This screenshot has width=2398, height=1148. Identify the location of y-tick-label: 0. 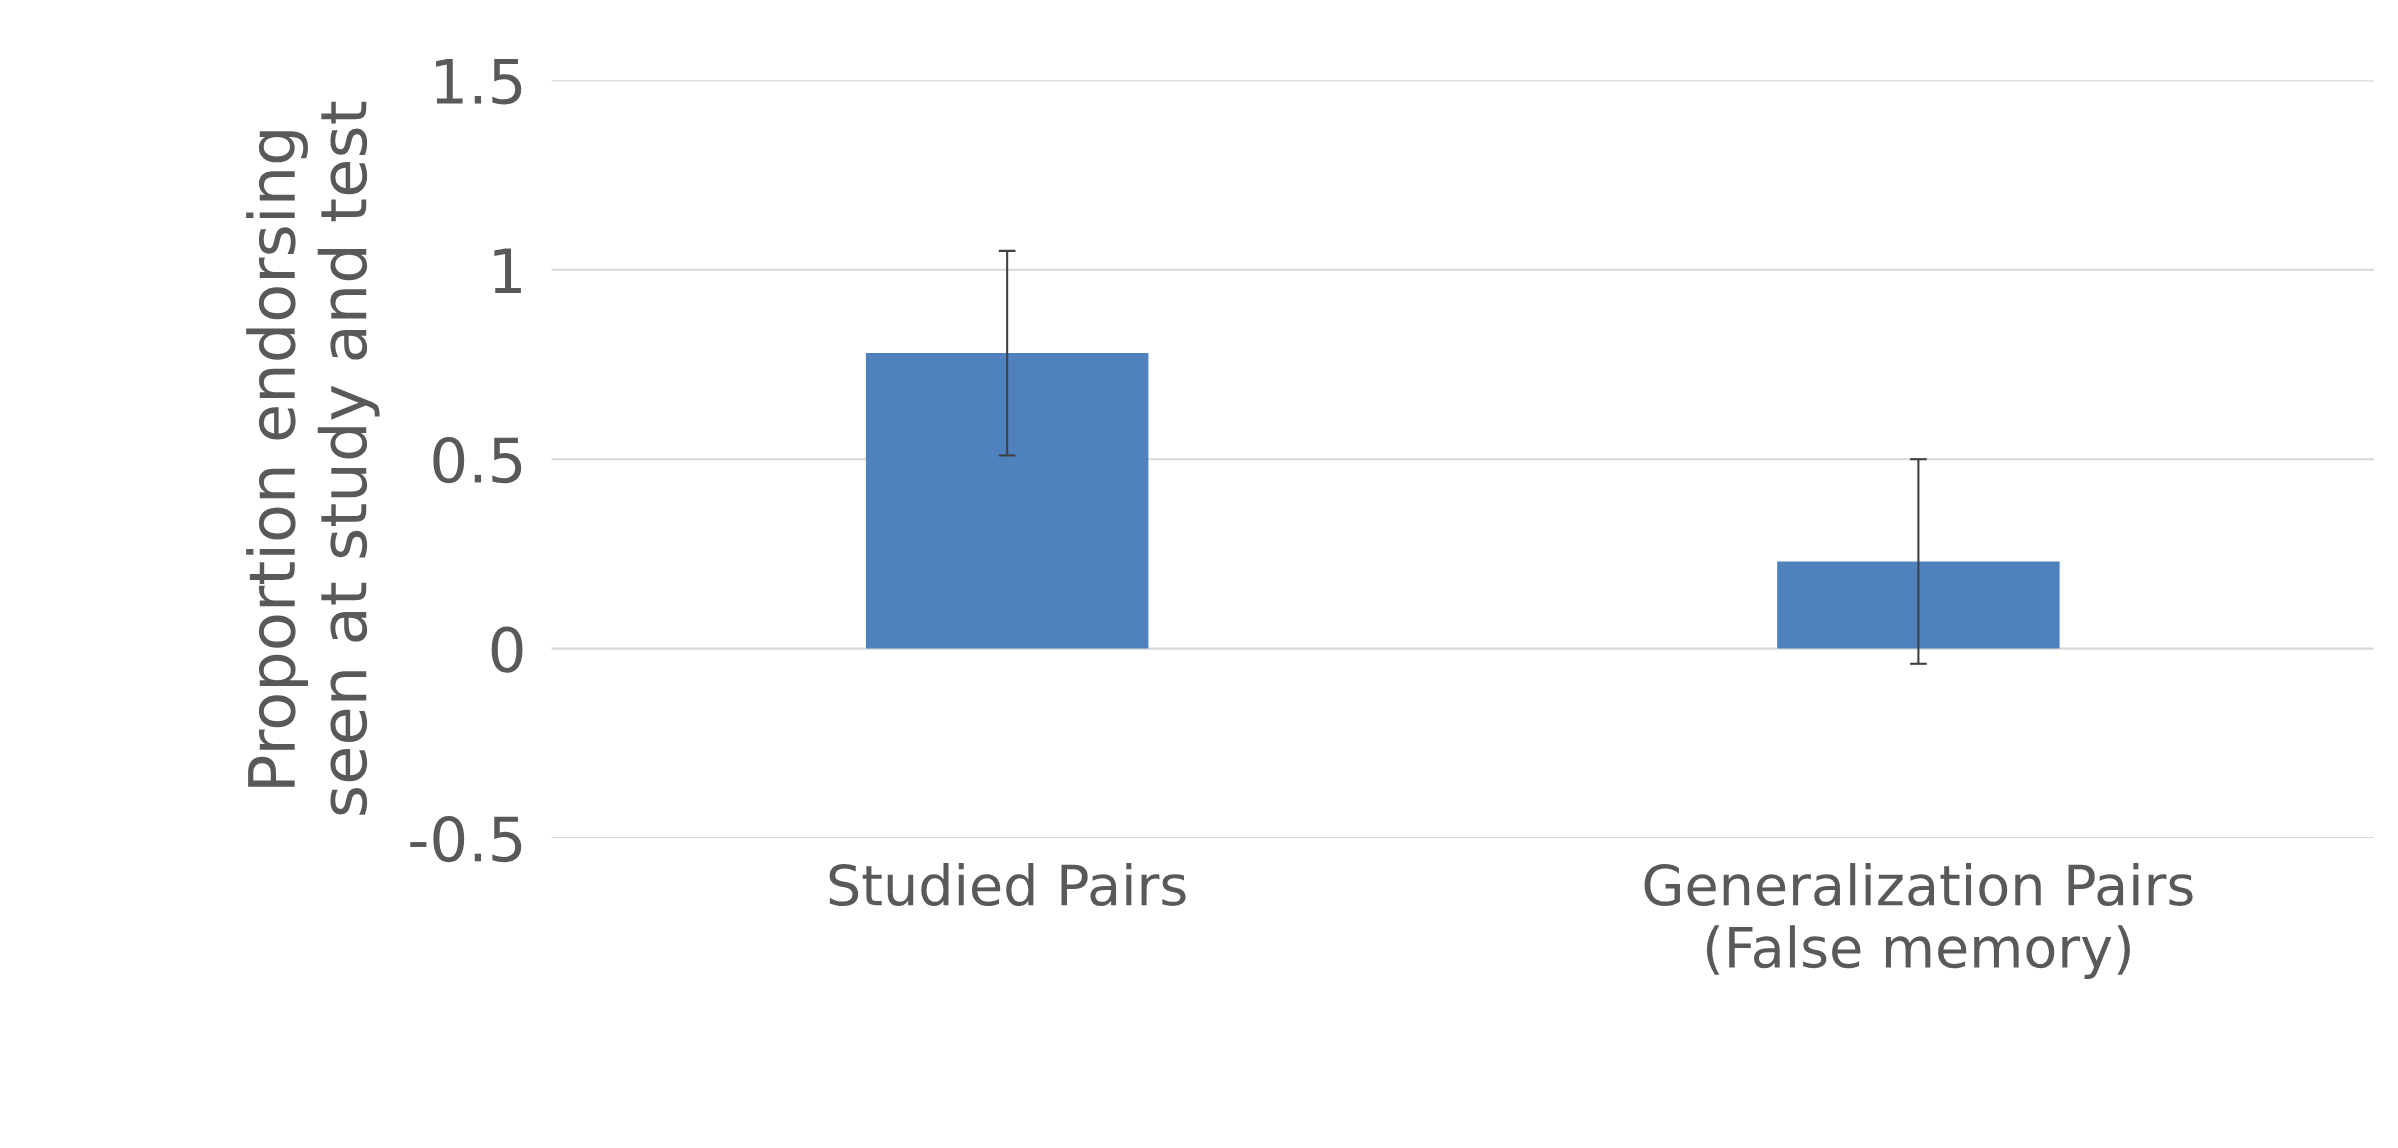
(507, 649).